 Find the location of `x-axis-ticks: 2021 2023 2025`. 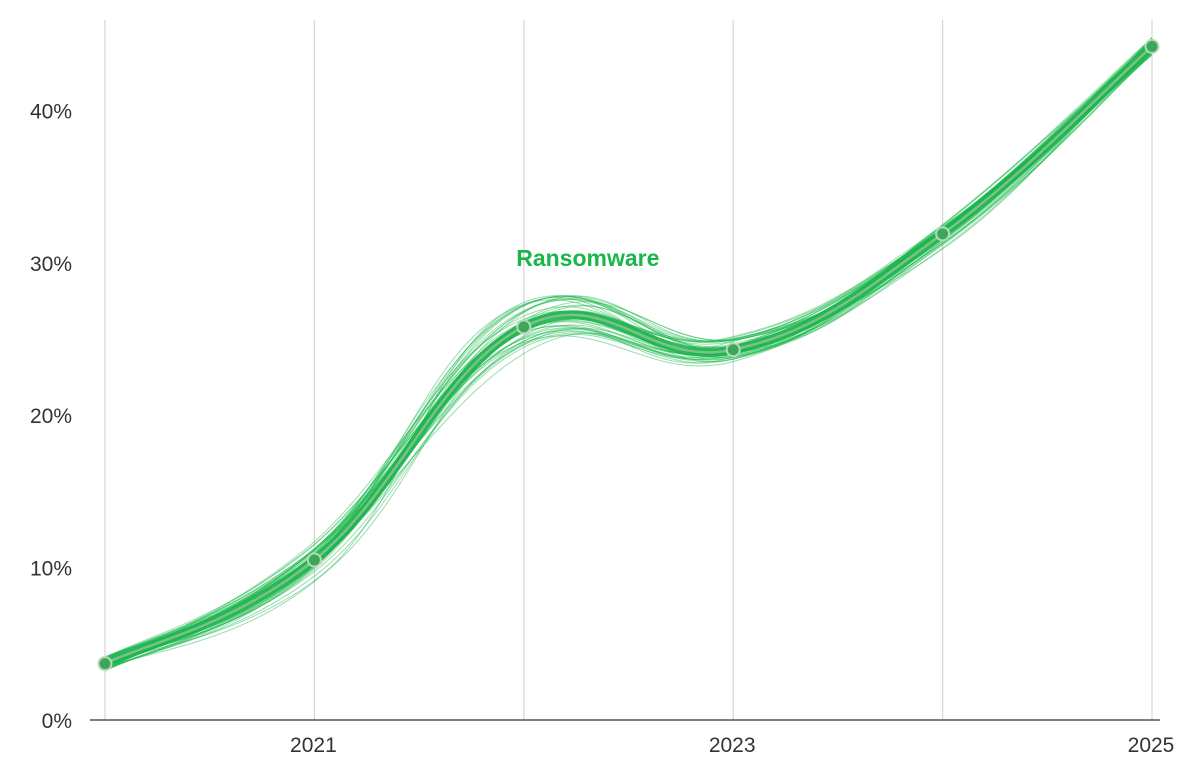

x-axis-ticks: 2021 2023 2025 is located at coordinates (732, 745).